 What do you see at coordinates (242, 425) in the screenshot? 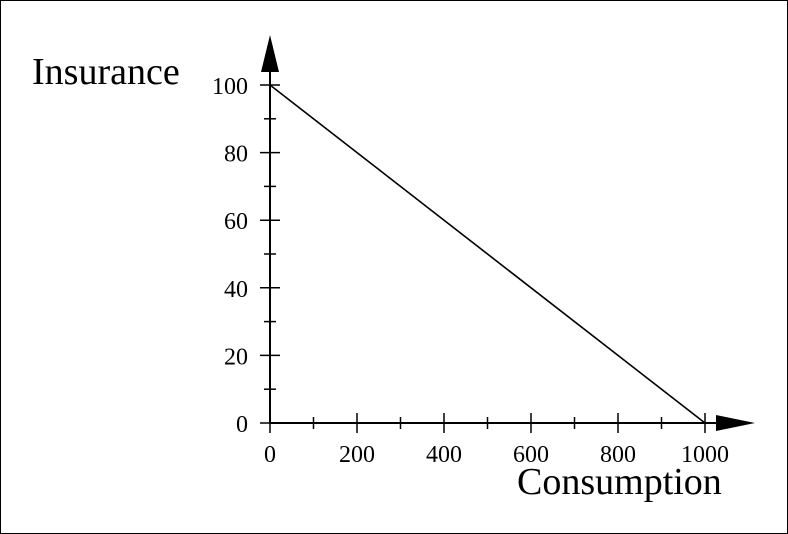
I see `y-tick-label: 0` at bounding box center [242, 425].